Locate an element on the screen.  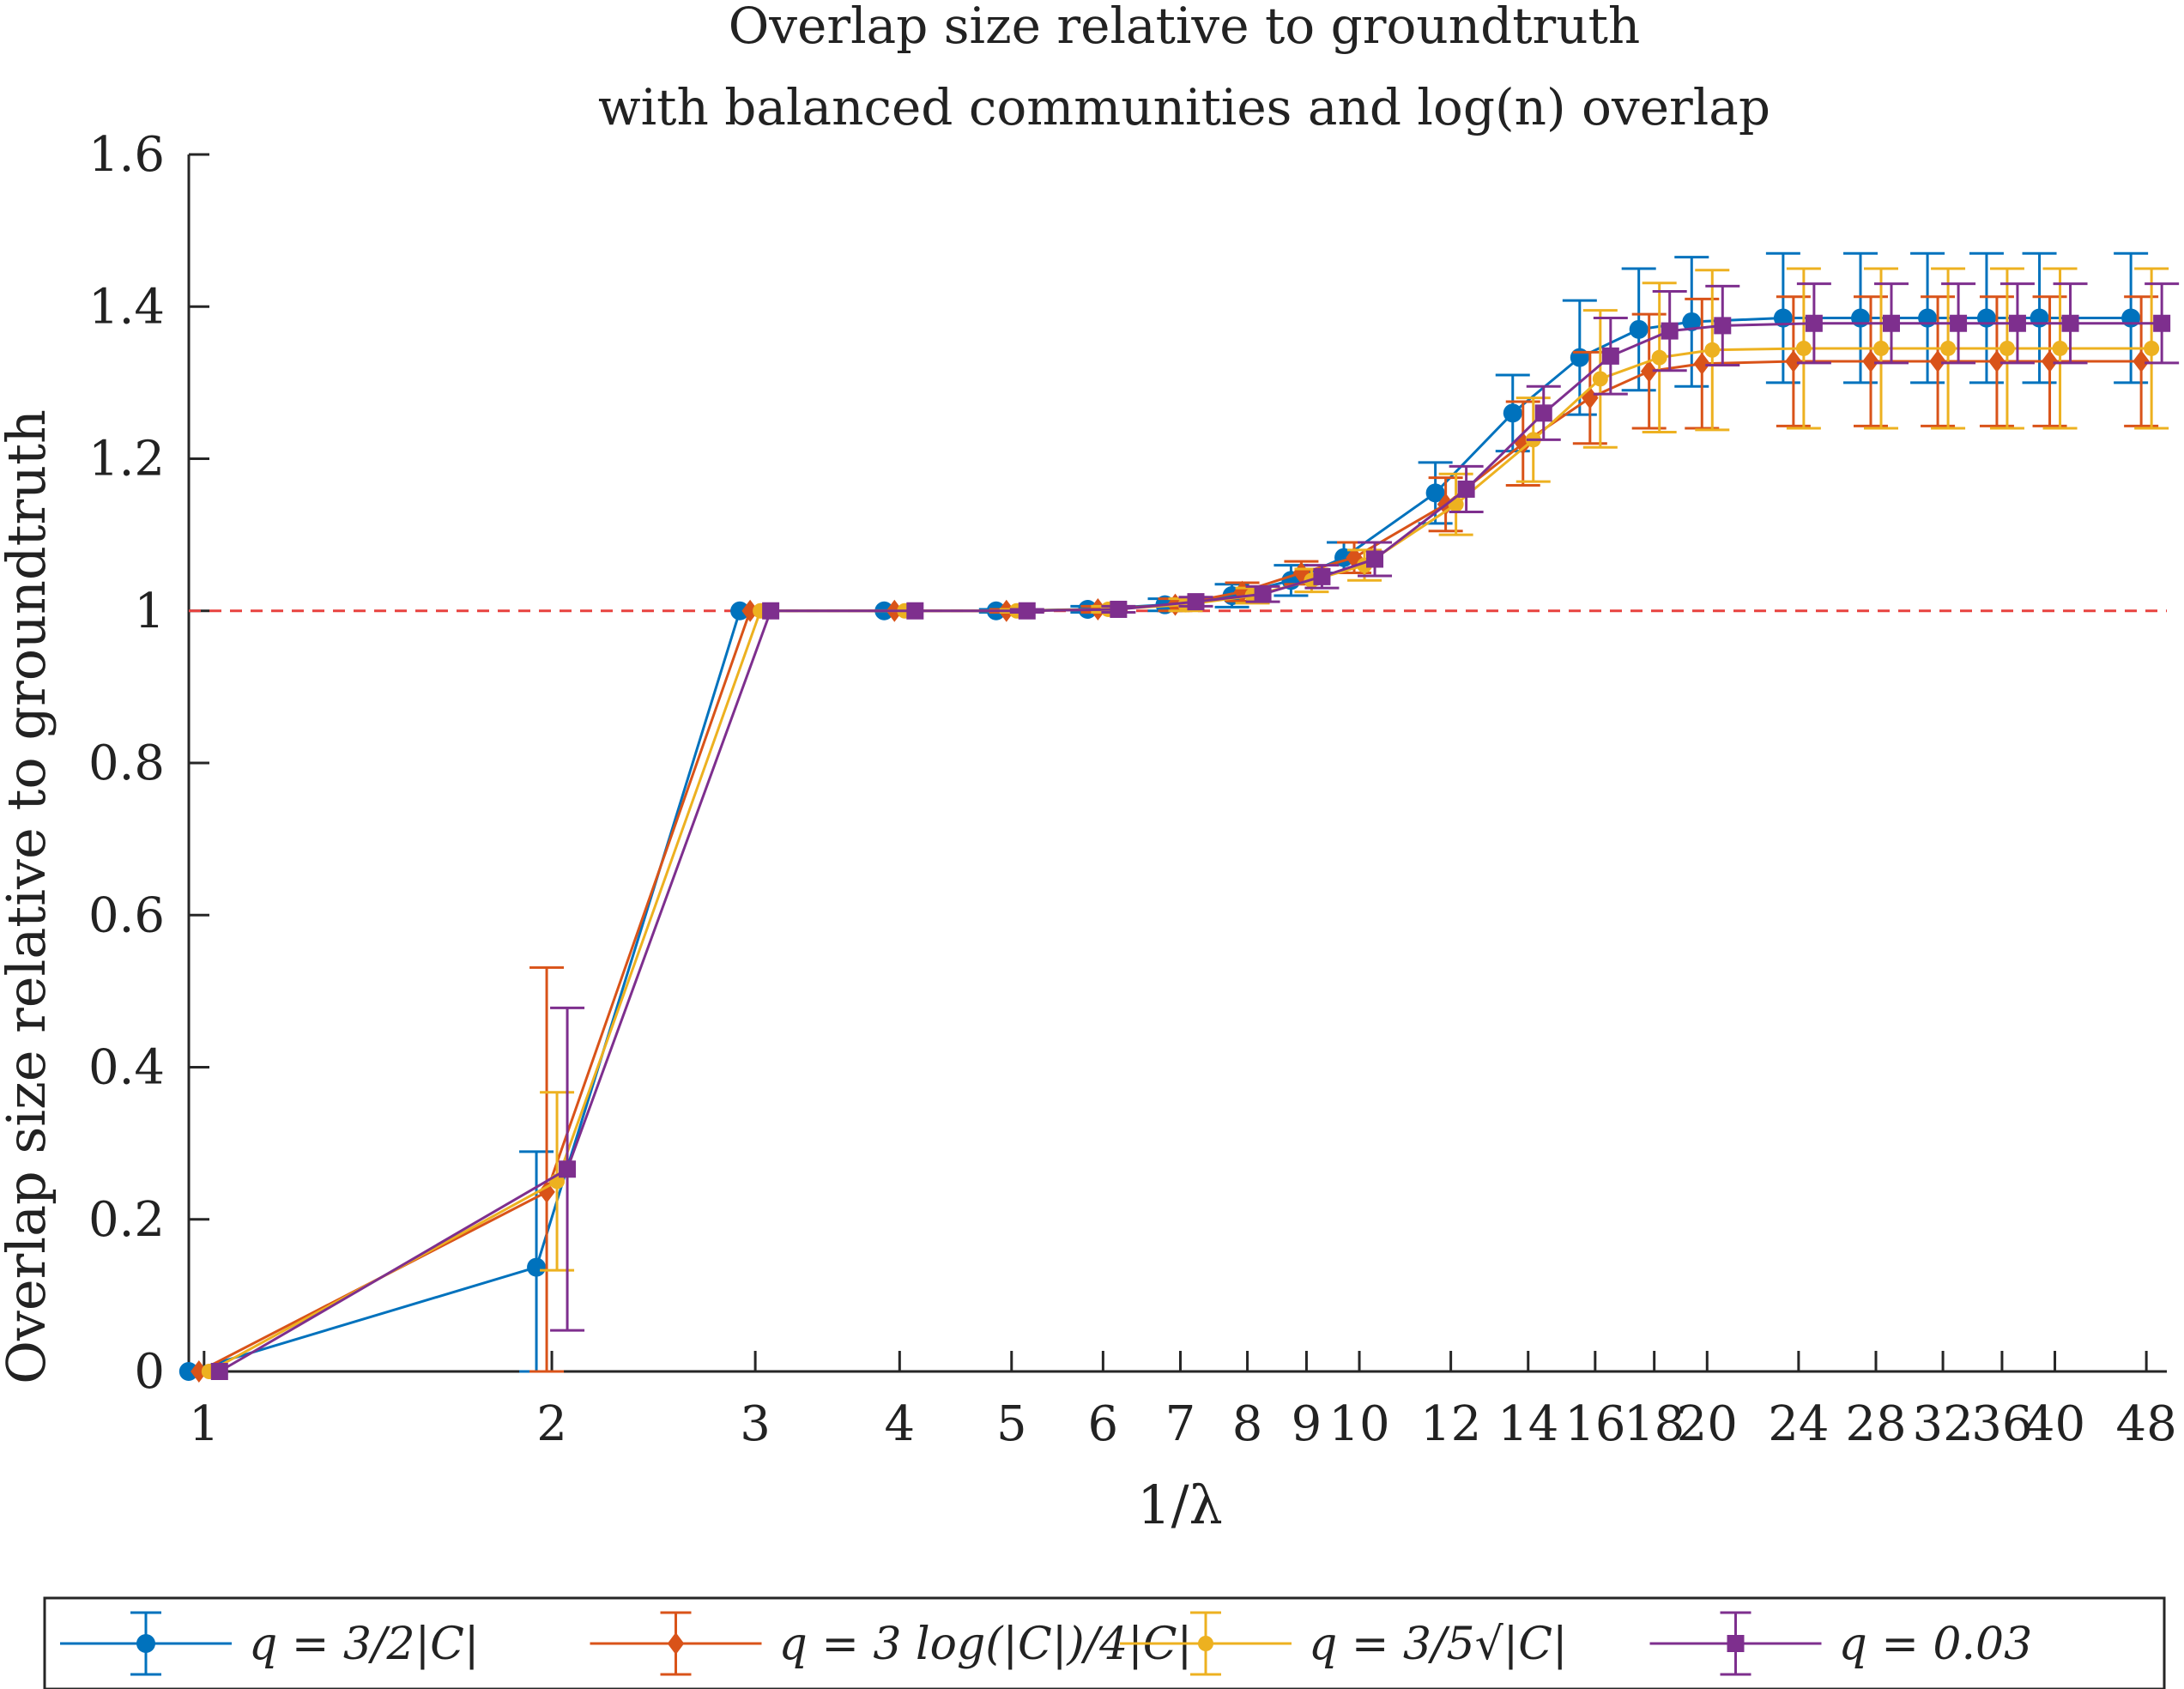
x-tick-label: 28 is located at coordinates (1876, 1424).